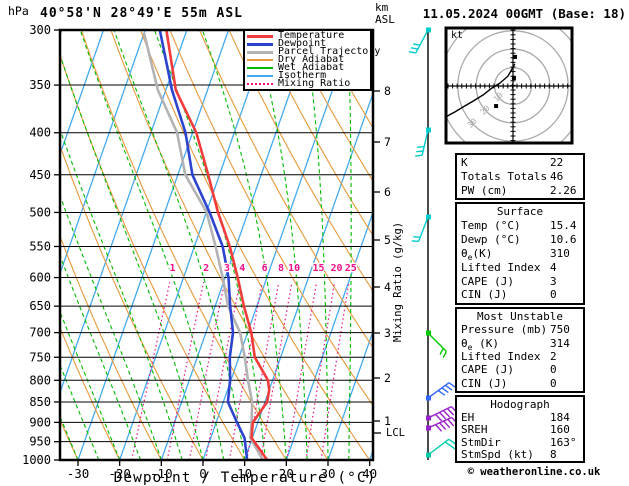 This screenshot has width=629, height=486. Describe the element at coordinates (40, 85) in the screenshot. I see `pressure-tick-label: 350` at that location.